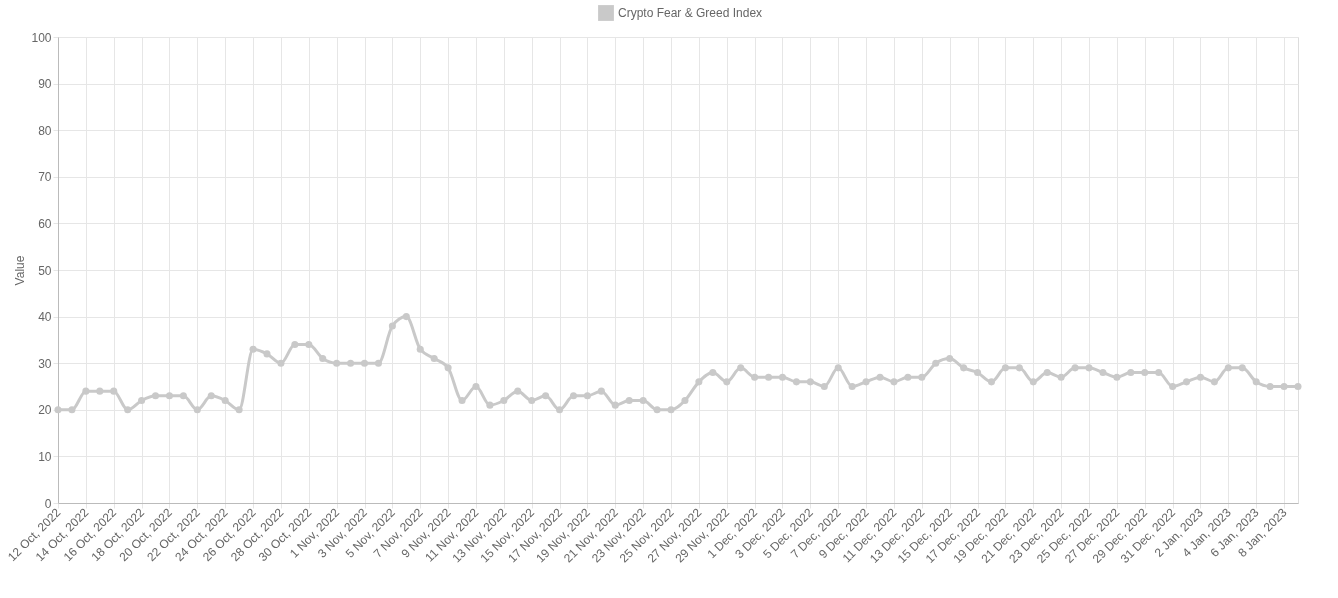 Image resolution: width=1338 pixels, height=598 pixels. Describe the element at coordinates (45, 177) in the screenshot. I see `y-tick-label: 70` at that location.